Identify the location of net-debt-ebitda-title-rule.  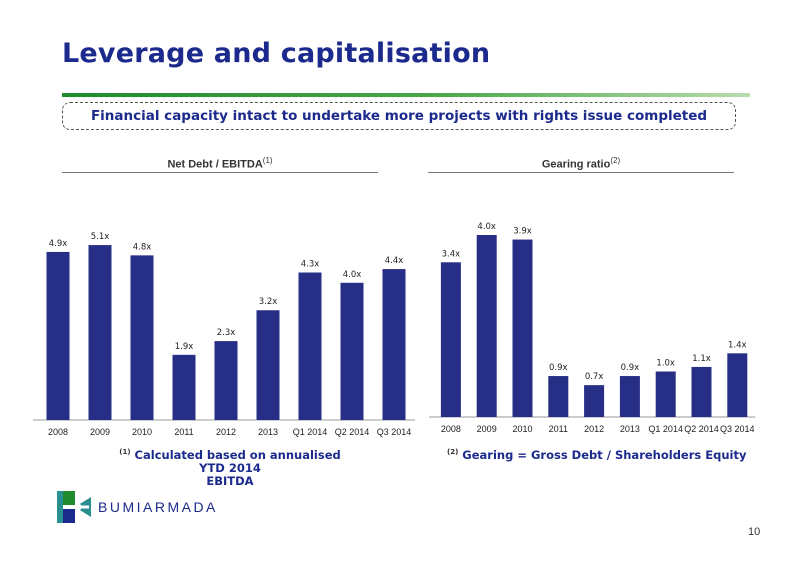
(220, 172).